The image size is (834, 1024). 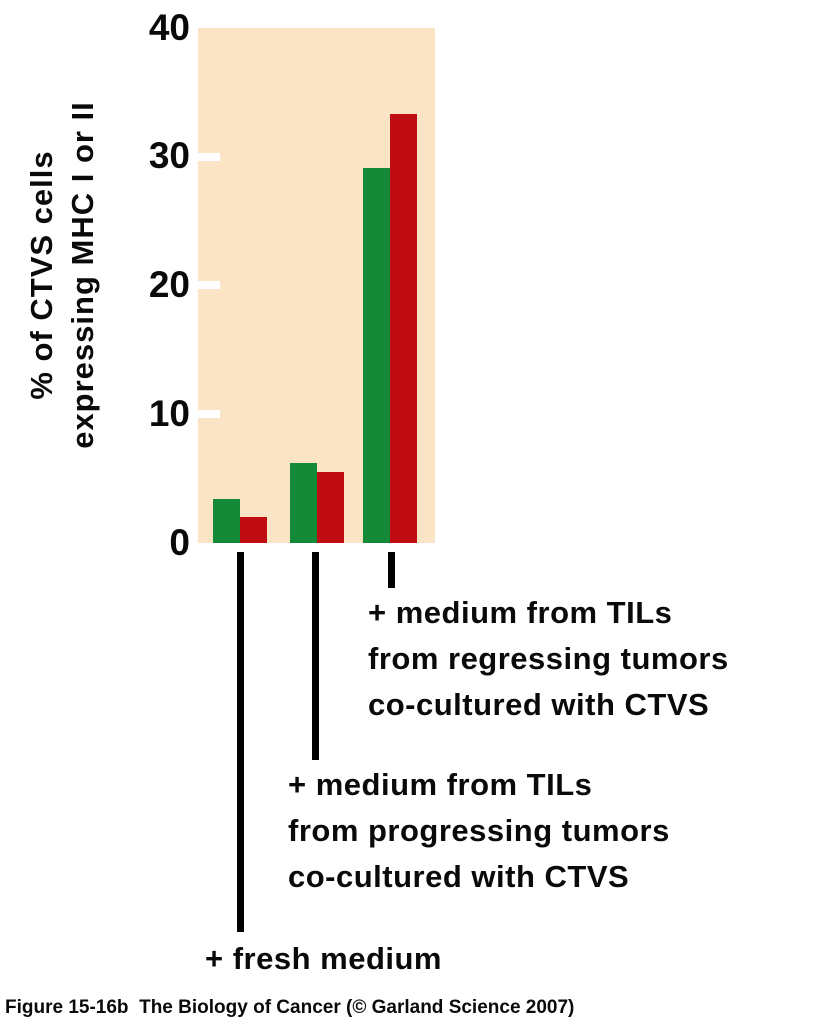 What do you see at coordinates (240, 742) in the screenshot?
I see `leader-line-fresh-medium` at bounding box center [240, 742].